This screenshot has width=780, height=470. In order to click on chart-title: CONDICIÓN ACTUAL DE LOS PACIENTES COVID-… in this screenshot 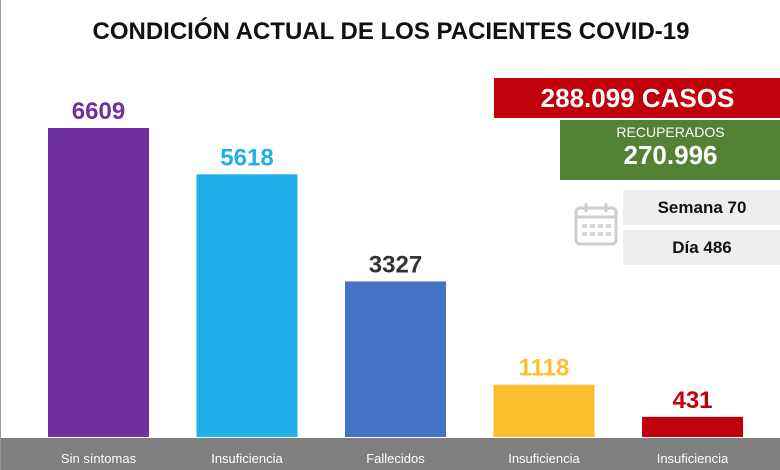, I will do `click(391, 31)`.